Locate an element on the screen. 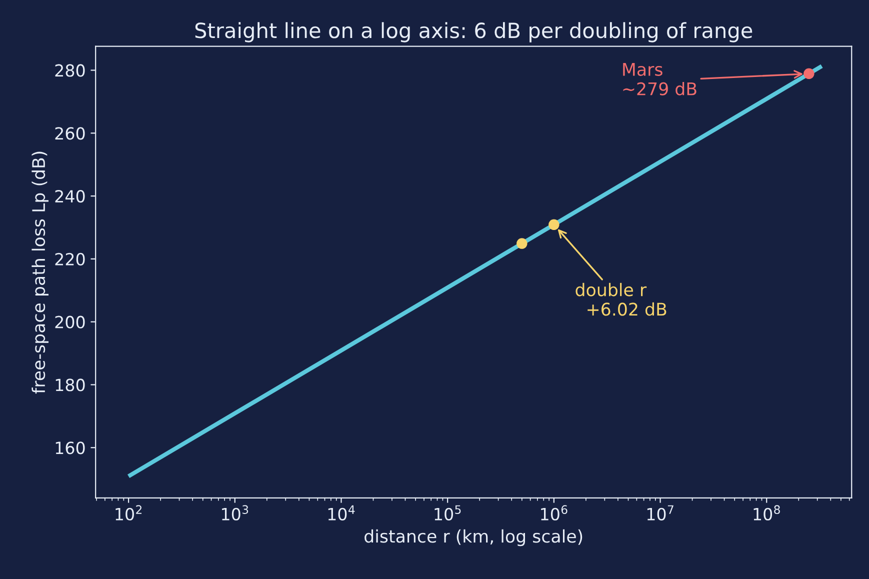  x-tick-label: 10$^{2}$ is located at coordinates (129, 512).